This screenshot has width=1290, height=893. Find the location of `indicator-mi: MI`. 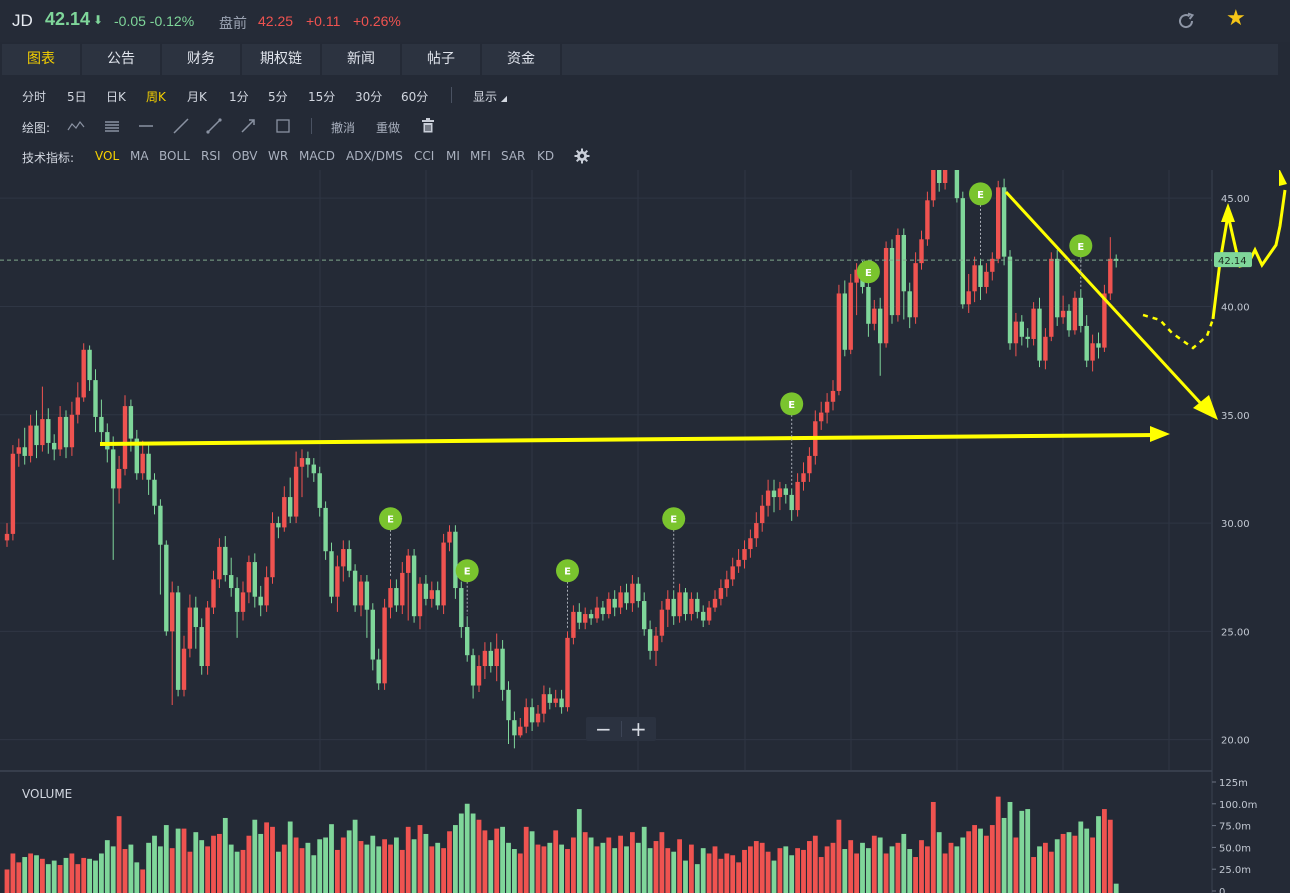

indicator-mi: MI is located at coordinates (453, 156).